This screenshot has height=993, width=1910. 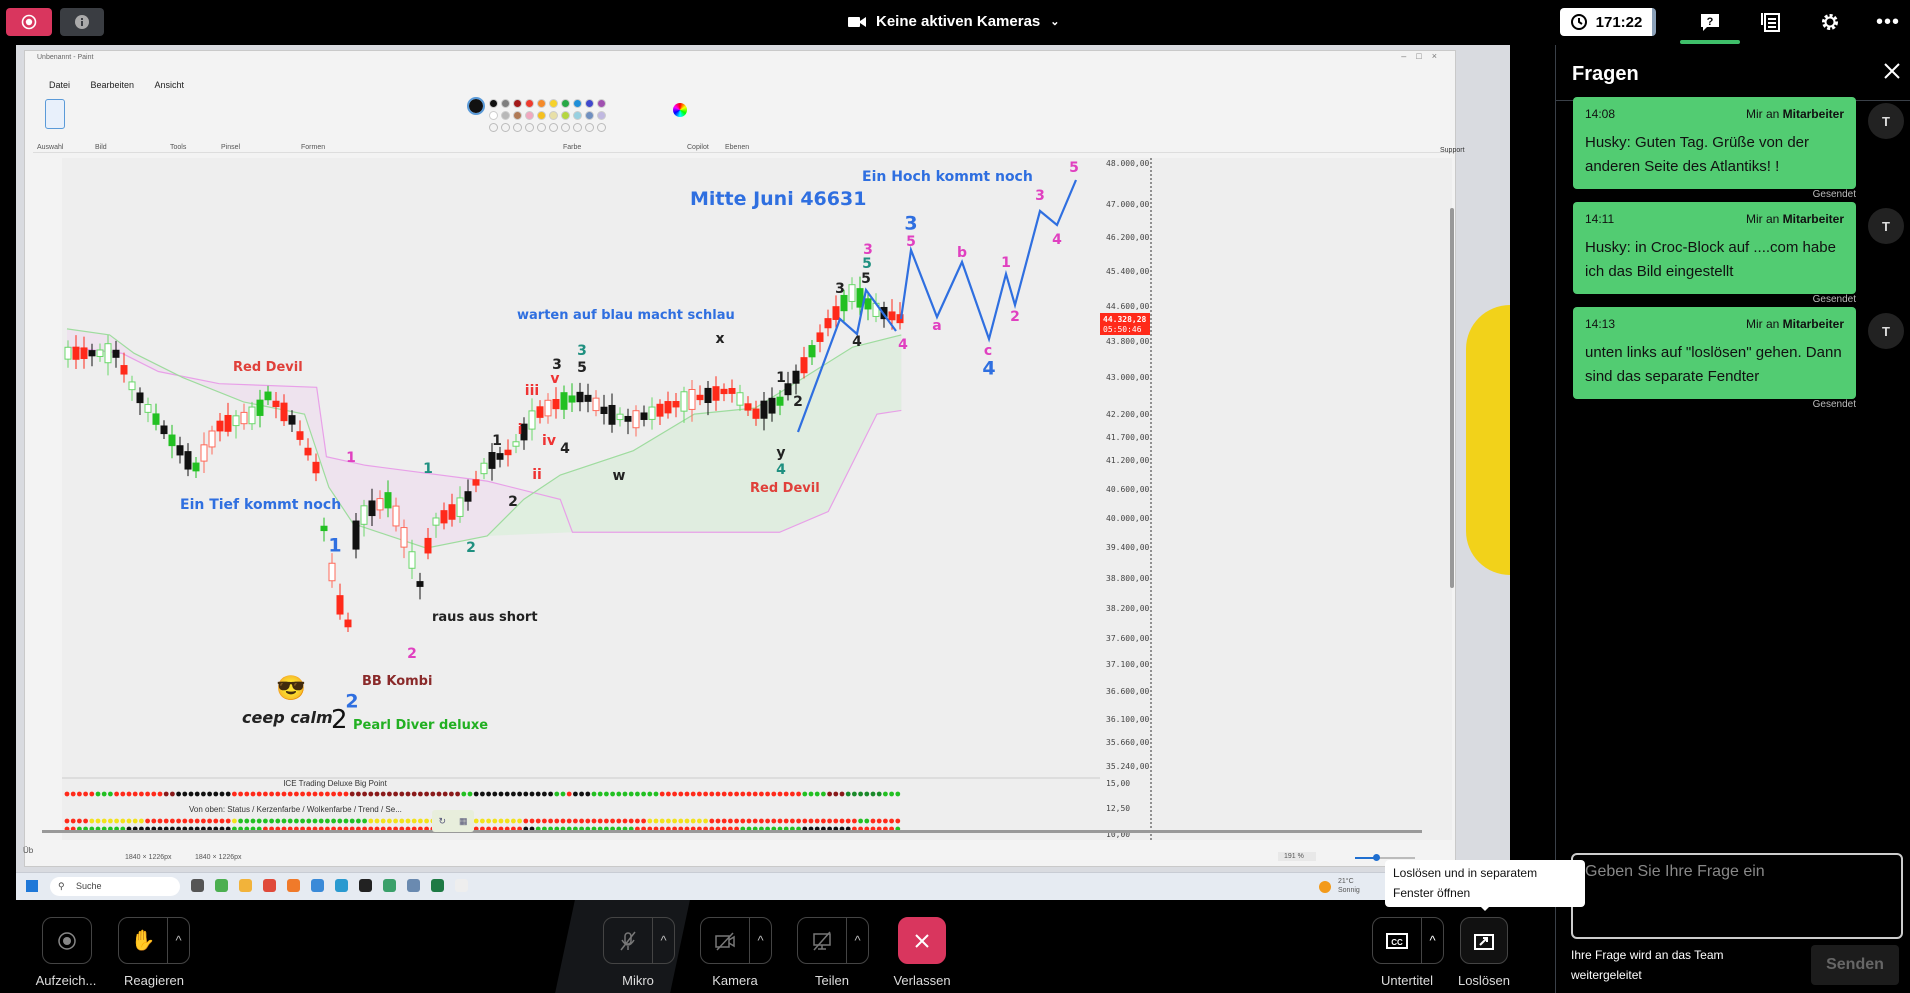 I want to click on wave-label: 1, so click(x=334, y=546).